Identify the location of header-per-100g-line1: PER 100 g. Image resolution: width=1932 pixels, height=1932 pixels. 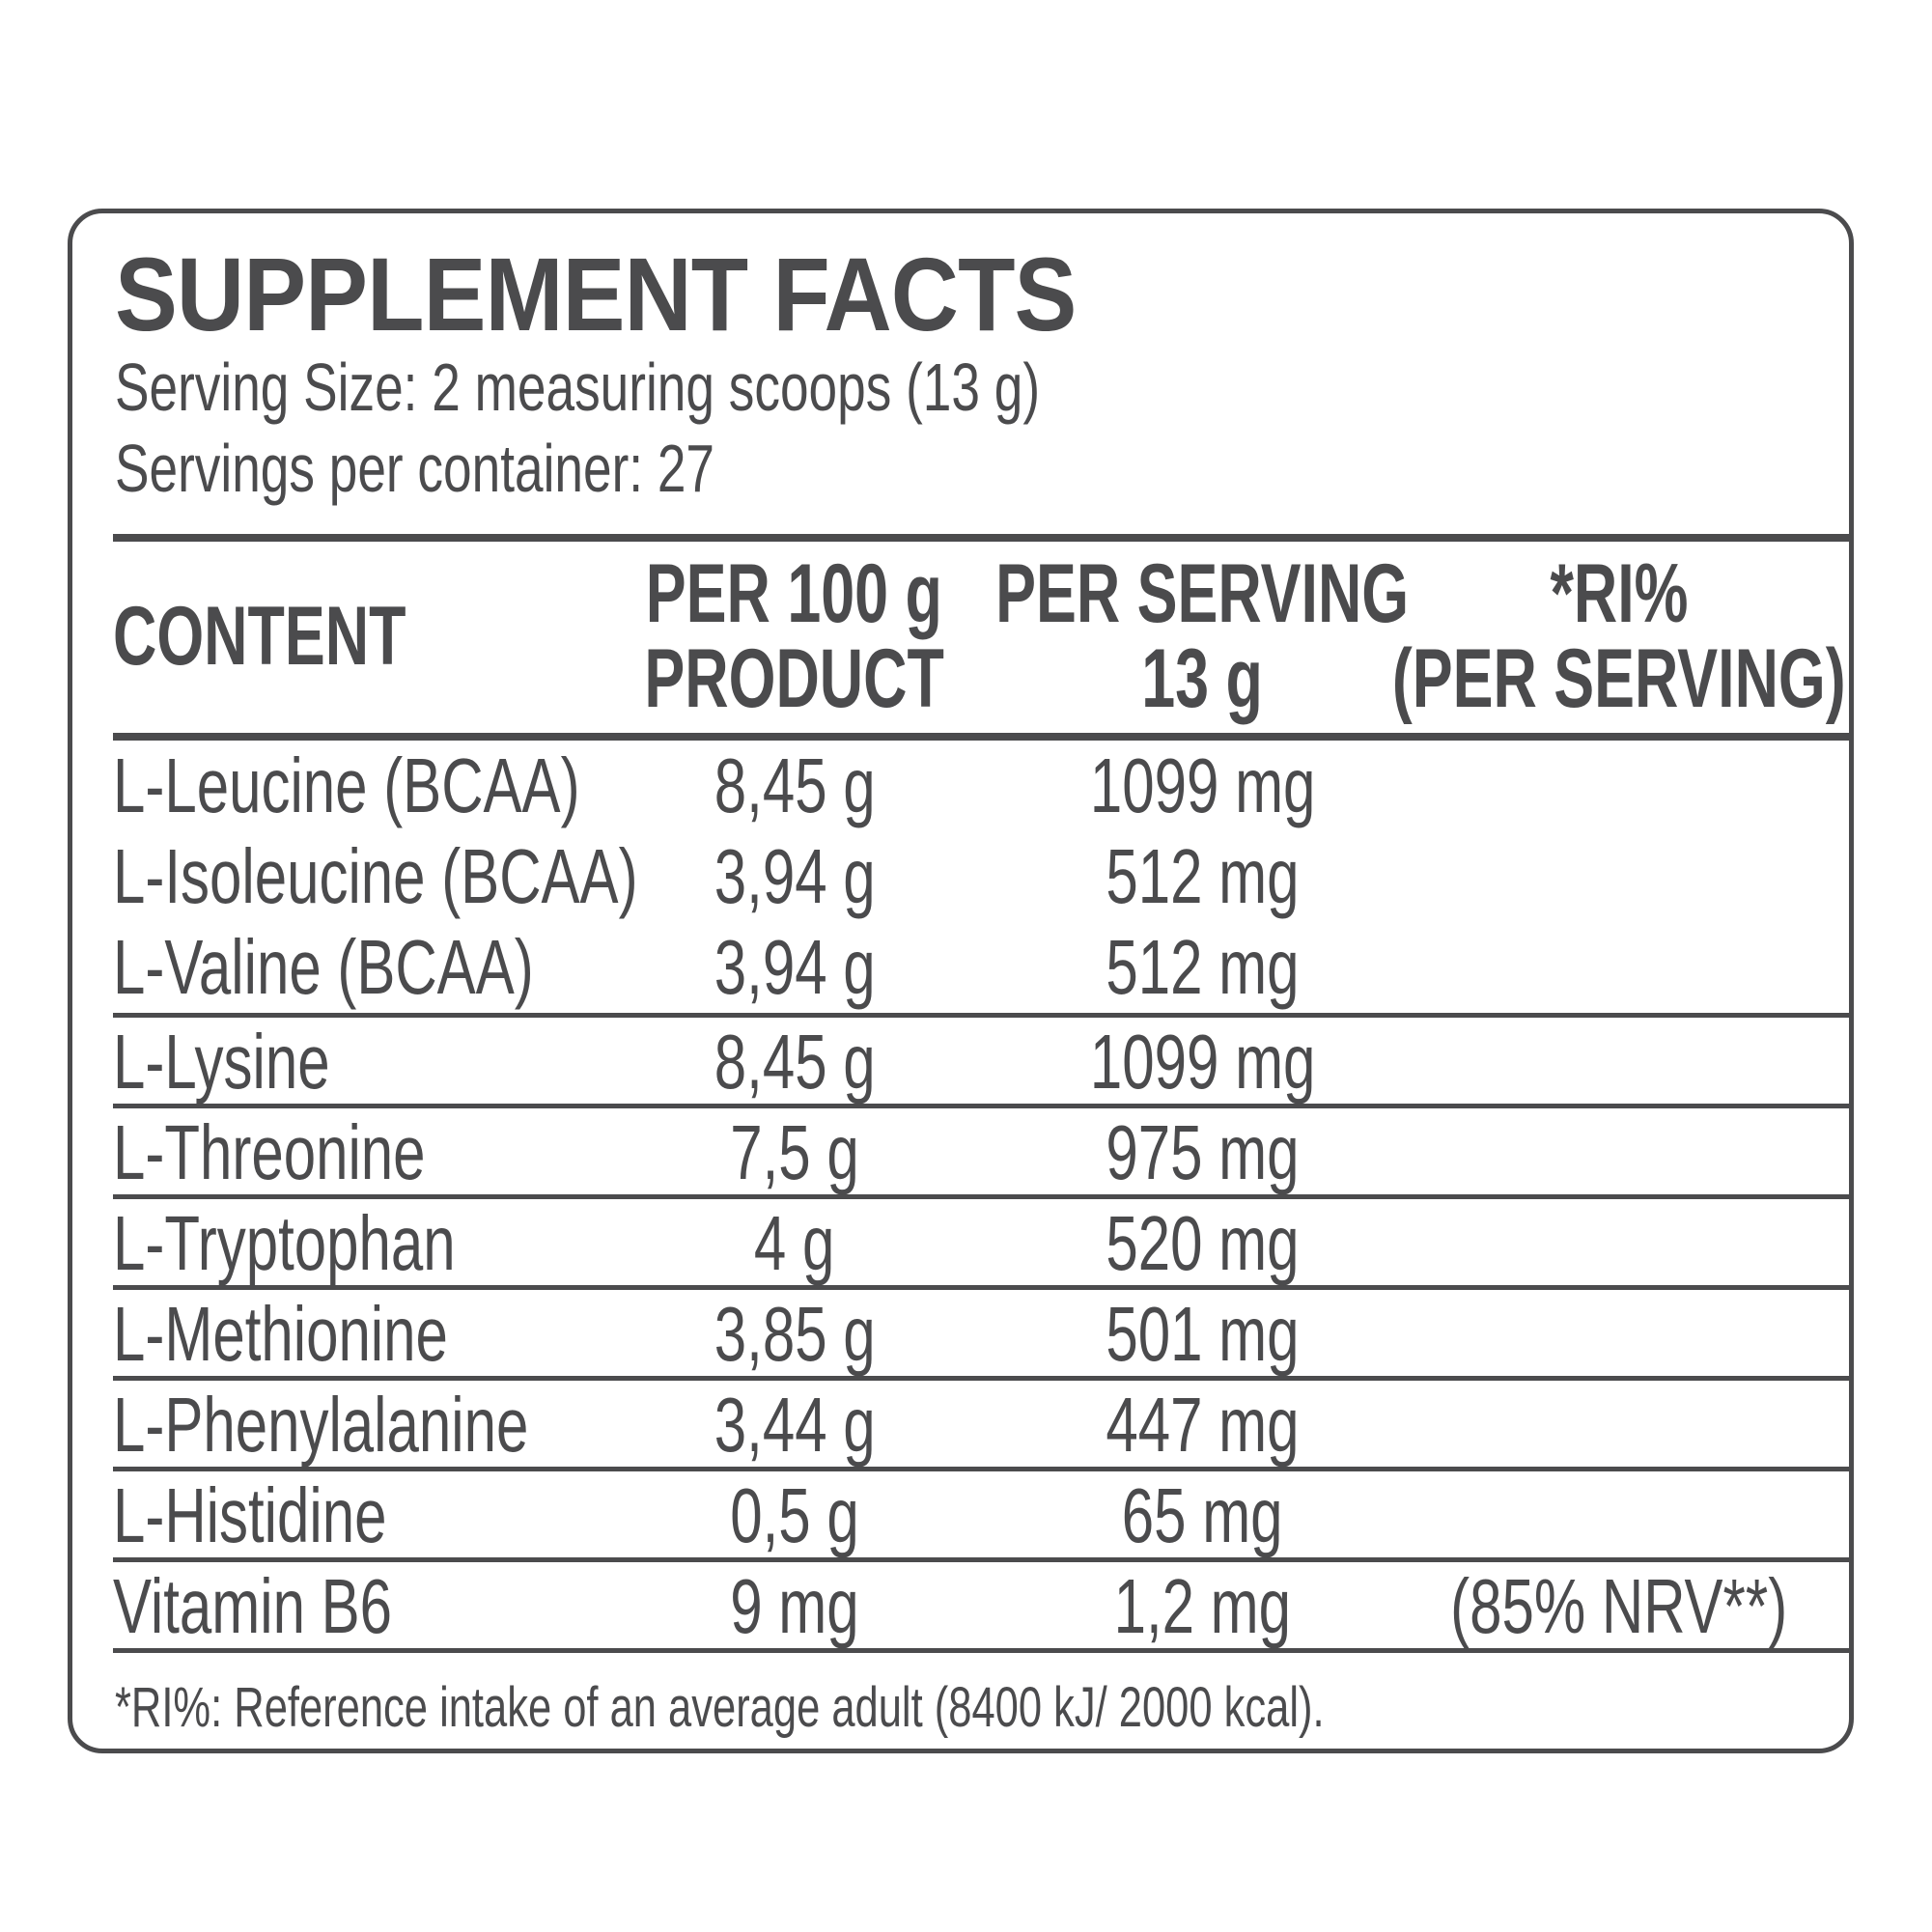
(795, 594).